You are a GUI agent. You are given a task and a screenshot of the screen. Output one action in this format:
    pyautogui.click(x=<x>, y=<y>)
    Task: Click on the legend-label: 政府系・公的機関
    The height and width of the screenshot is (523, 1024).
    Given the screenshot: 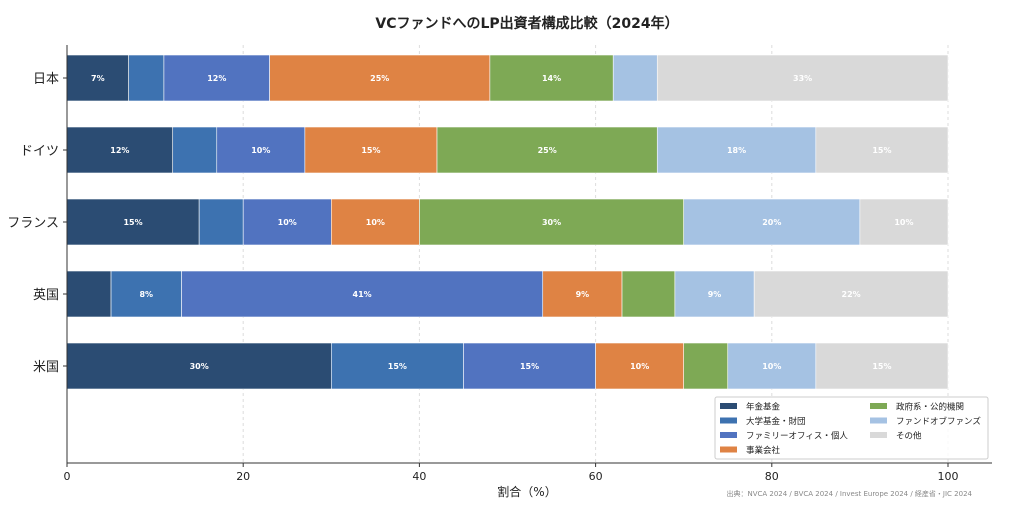 What is the action you would take?
    pyautogui.click(x=930, y=407)
    